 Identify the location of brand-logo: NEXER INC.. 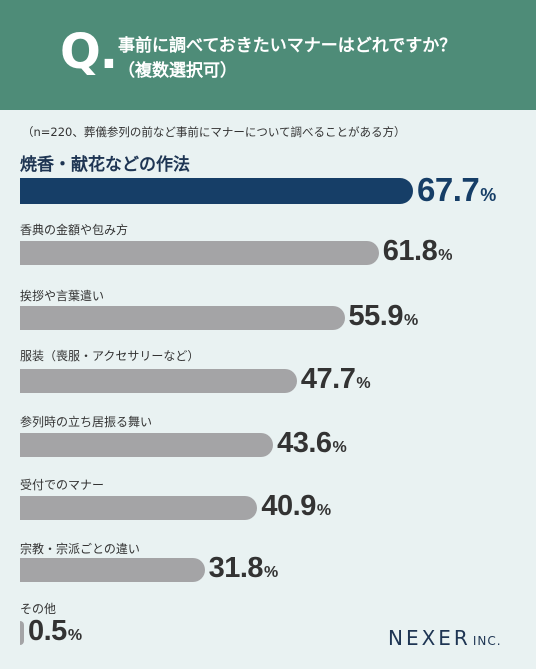
(445, 638).